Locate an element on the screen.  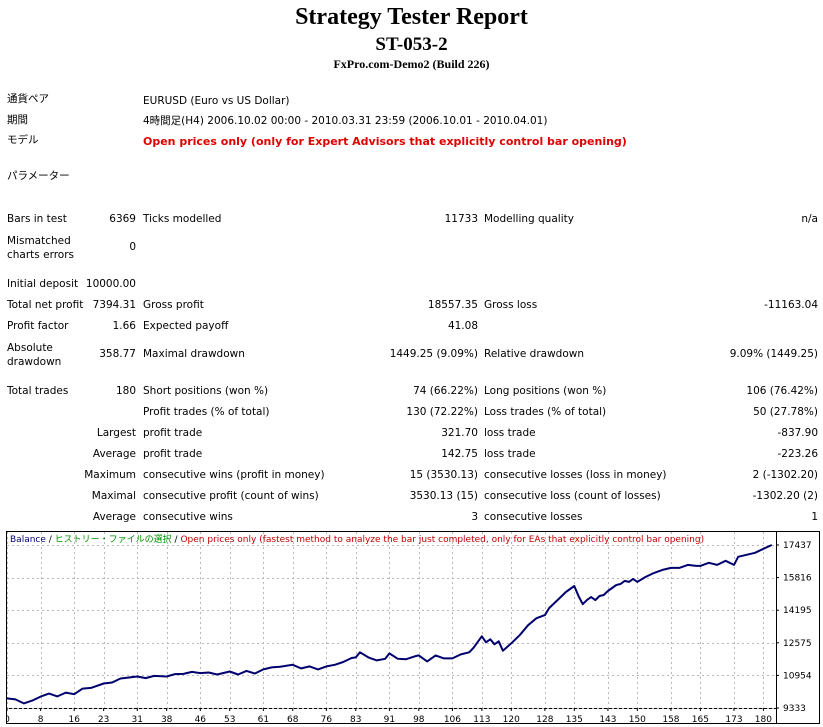
profit-trades-label: Profit trades (% of total) is located at coordinates (206, 412).